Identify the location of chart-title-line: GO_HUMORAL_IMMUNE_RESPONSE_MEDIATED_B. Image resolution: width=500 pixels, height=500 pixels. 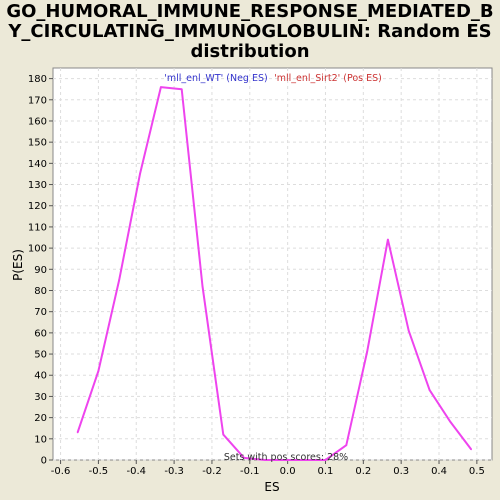
(250, 11).